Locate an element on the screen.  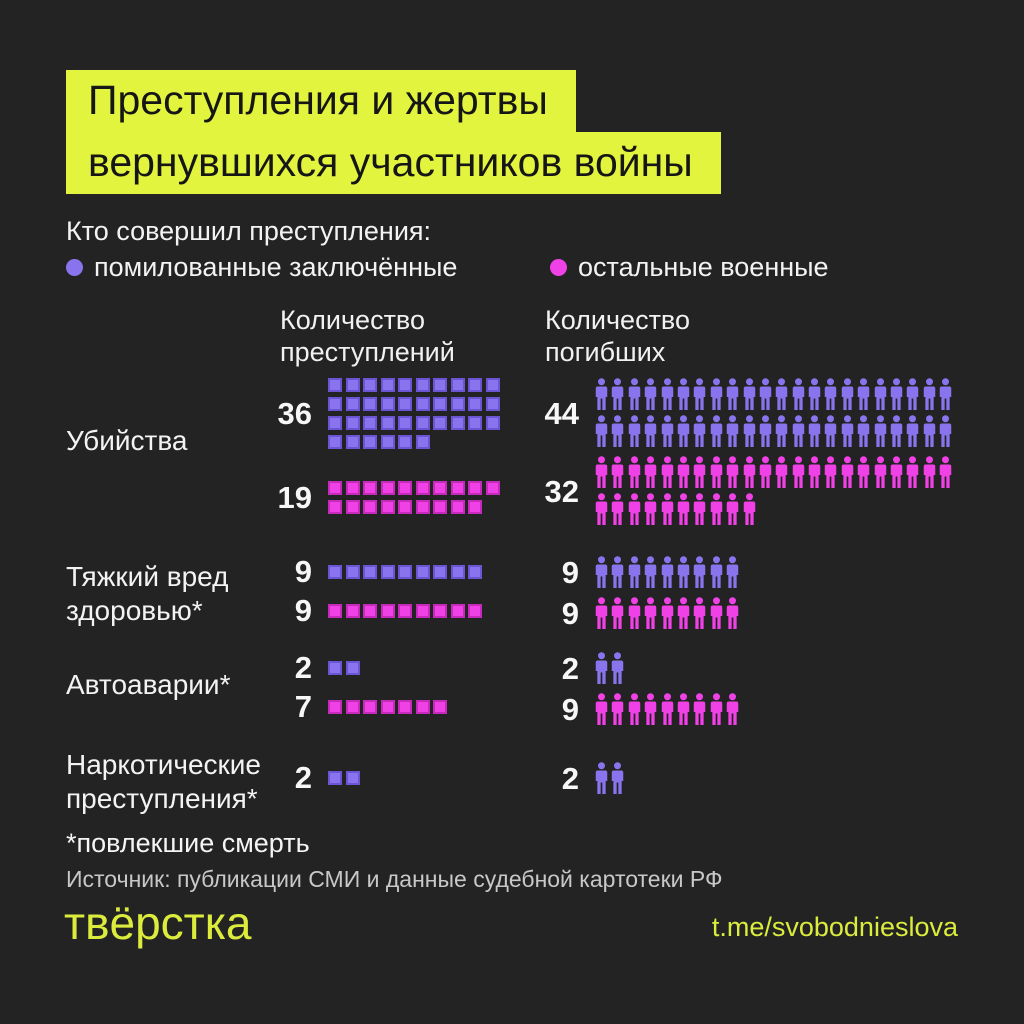
series-count: 44 is located at coordinates (561, 413).